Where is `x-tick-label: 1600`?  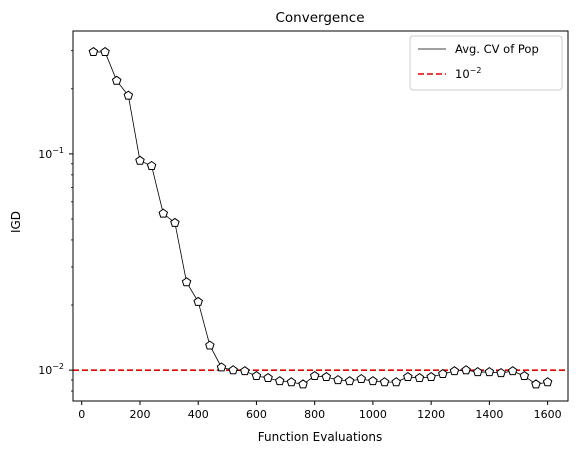 x-tick-label: 1600 is located at coordinates (548, 414).